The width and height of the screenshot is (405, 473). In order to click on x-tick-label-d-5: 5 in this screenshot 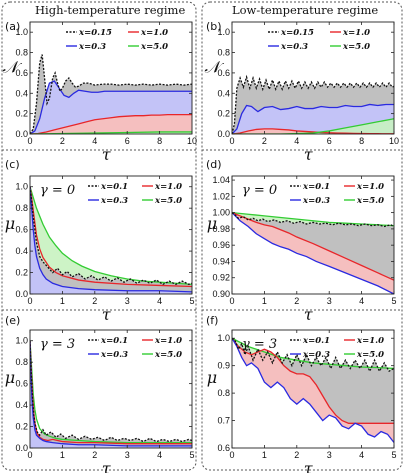, I will do `click(393, 301)`.